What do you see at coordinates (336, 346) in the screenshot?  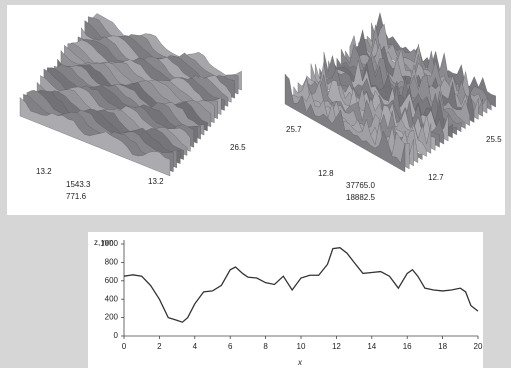 I see `x-tick-label: 12` at bounding box center [336, 346].